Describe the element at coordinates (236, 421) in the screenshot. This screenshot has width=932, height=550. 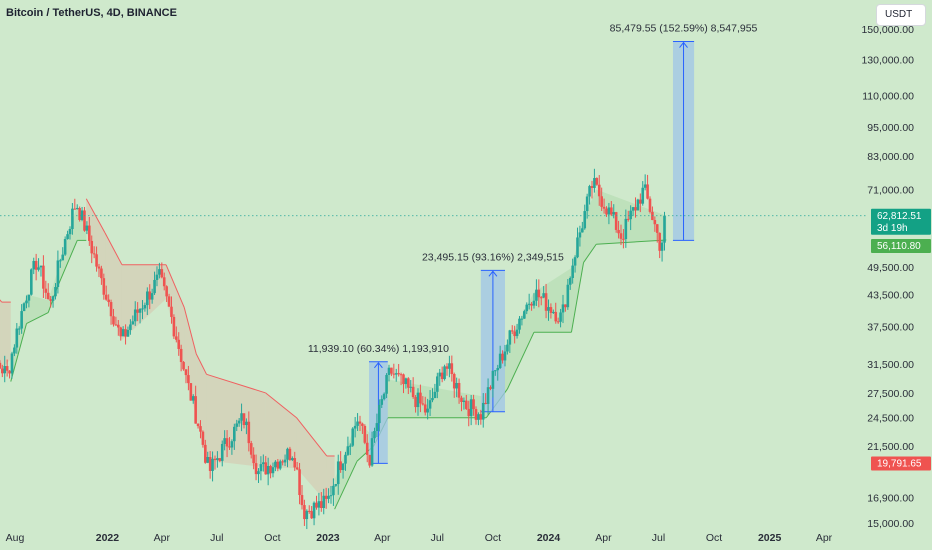
I see `supertrend-fill` at that location.